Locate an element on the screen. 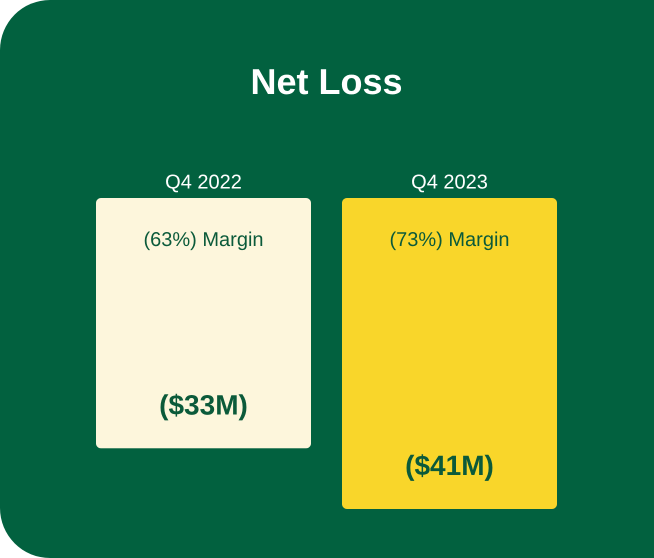 This screenshot has height=558, width=654. chart-title: Net Loss is located at coordinates (326, 81).